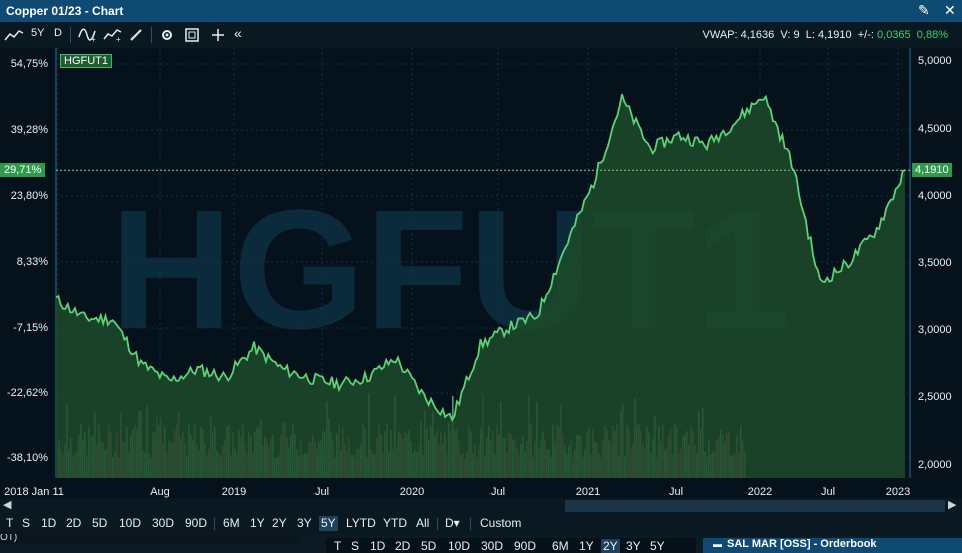 The height and width of the screenshot is (553, 962). I want to click on range-button-2: 1D, so click(378, 546).